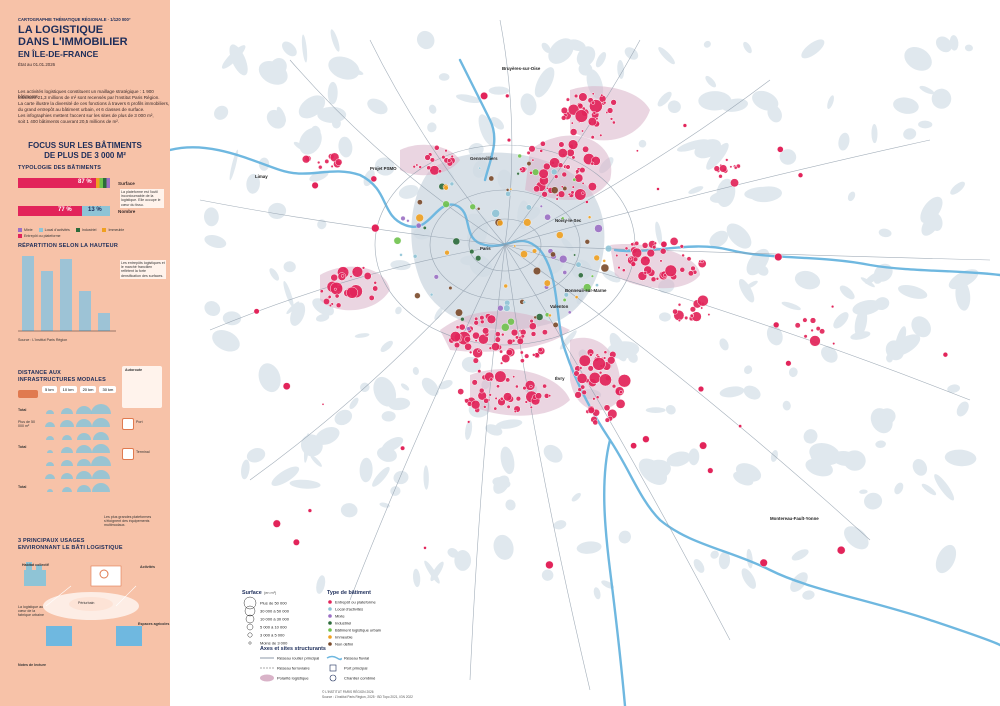 The image size is (1000, 706). Describe the element at coordinates (78, 448) in the screenshot. I see `distance-domes` at that location.